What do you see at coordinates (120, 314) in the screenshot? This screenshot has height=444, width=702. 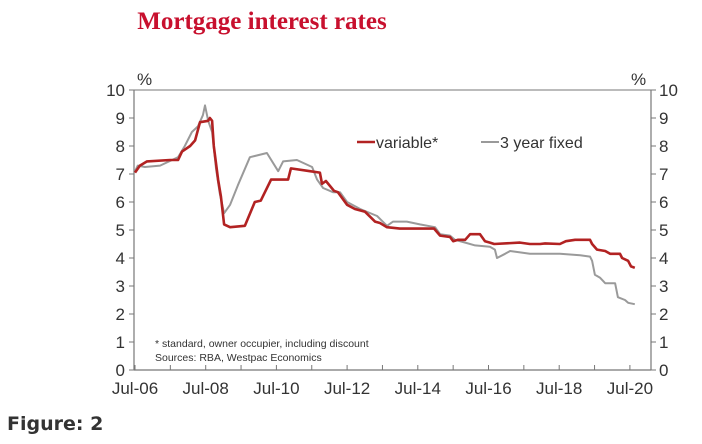 I see `y-tick-label-left: 2` at bounding box center [120, 314].